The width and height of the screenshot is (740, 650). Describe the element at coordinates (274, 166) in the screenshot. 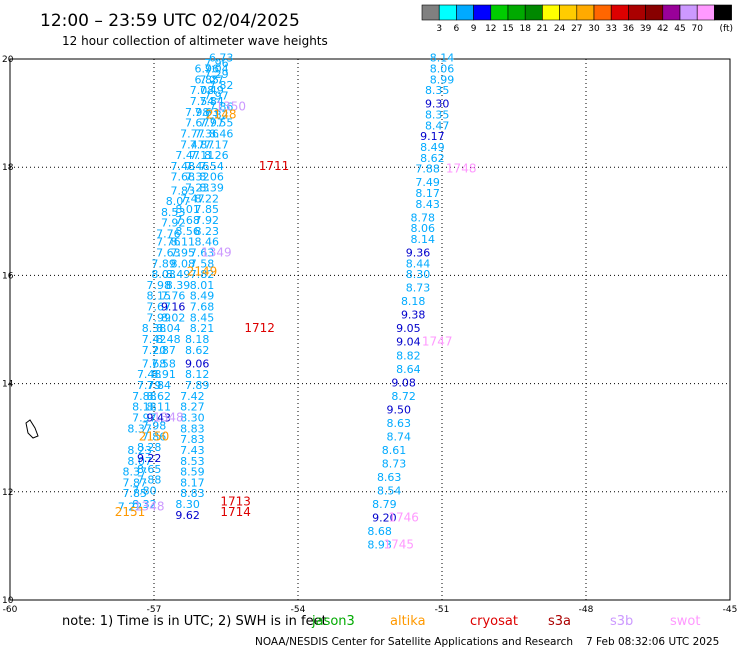

I see `pass-time-label: 1711` at that location.